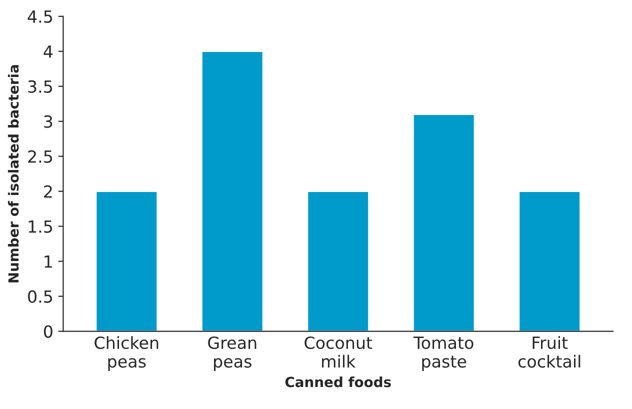 Image resolution: width=632 pixels, height=409 pixels. Describe the element at coordinates (48, 191) in the screenshot. I see `y-tick-label: 2` at that location.